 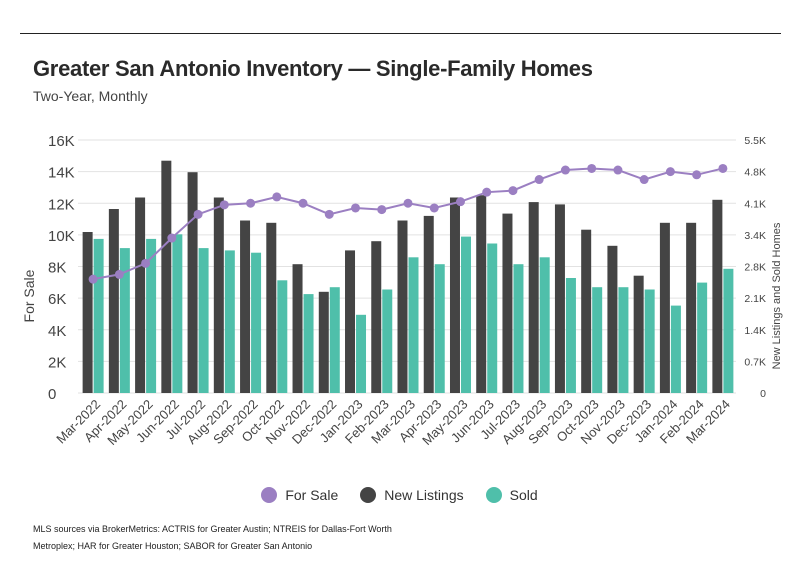 What do you see at coordinates (755, 173) in the screenshot?
I see `y2-tick-label: 4.8K` at bounding box center [755, 173].